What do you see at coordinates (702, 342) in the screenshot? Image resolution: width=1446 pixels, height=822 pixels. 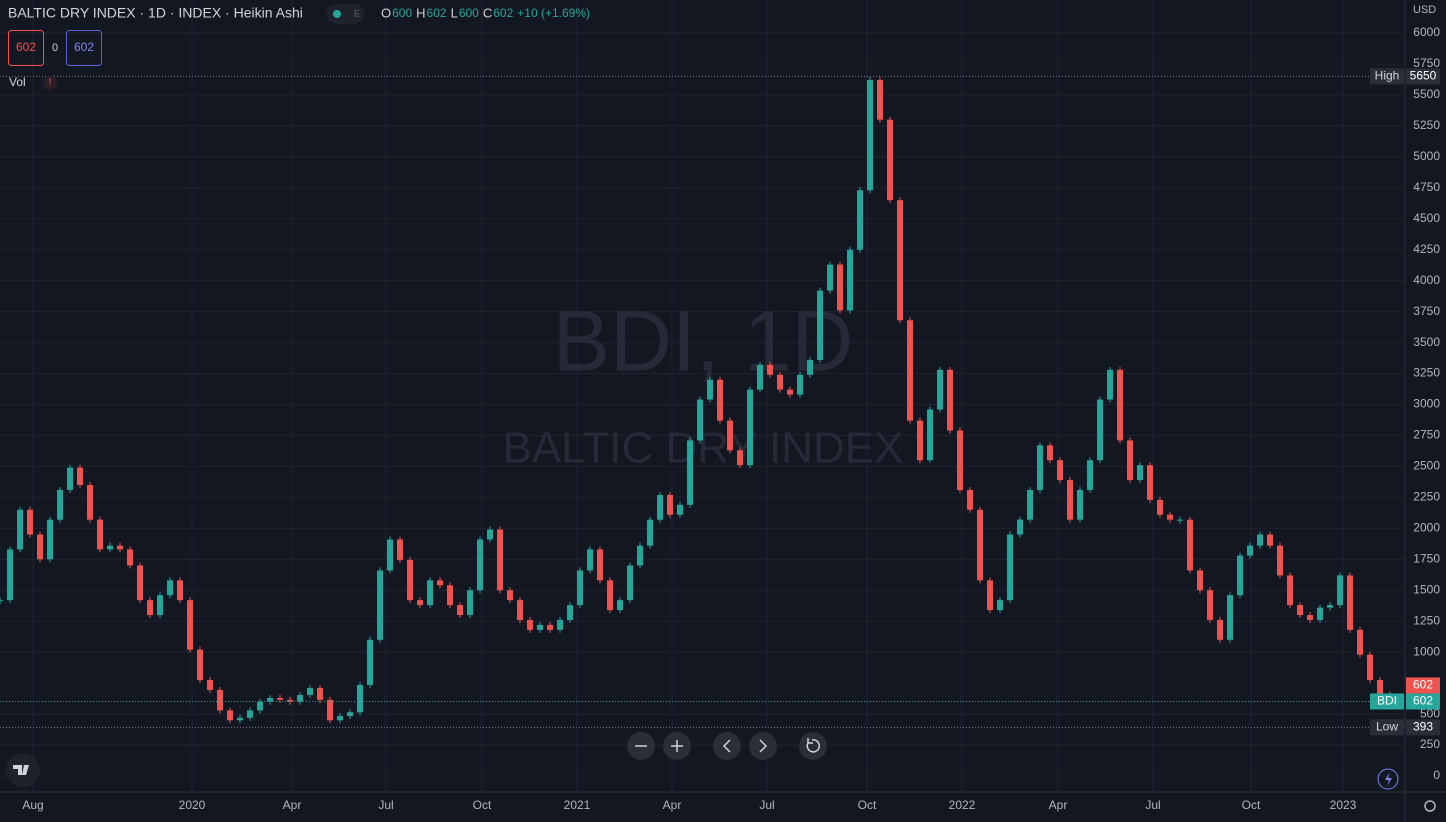 I see `watermark-symbol: BDI, 1D` at bounding box center [702, 342].